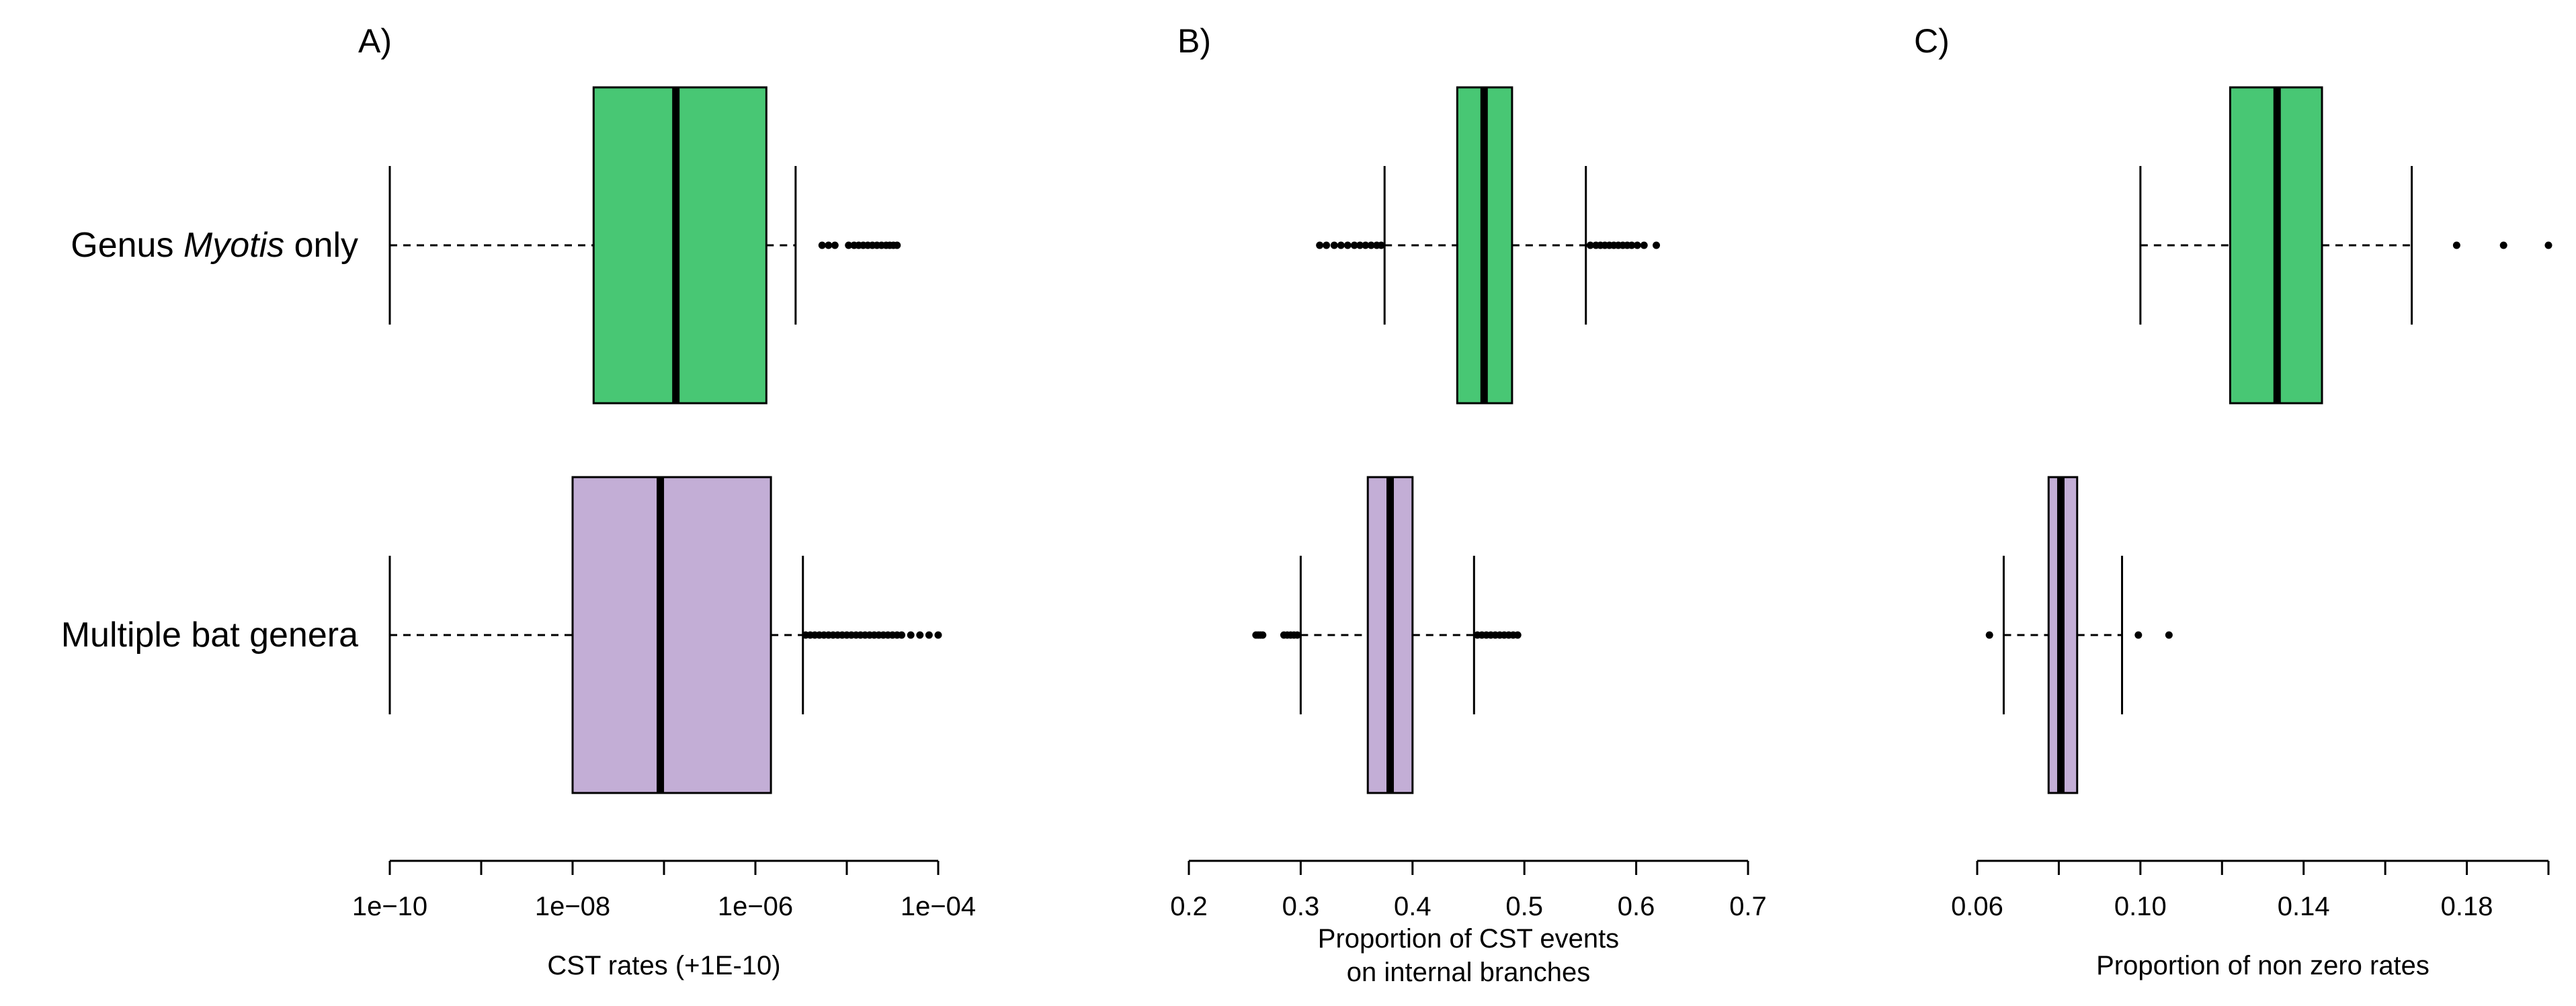 The width and height of the screenshot is (2576, 1006). I want to click on panel-label: B), so click(1194, 41).